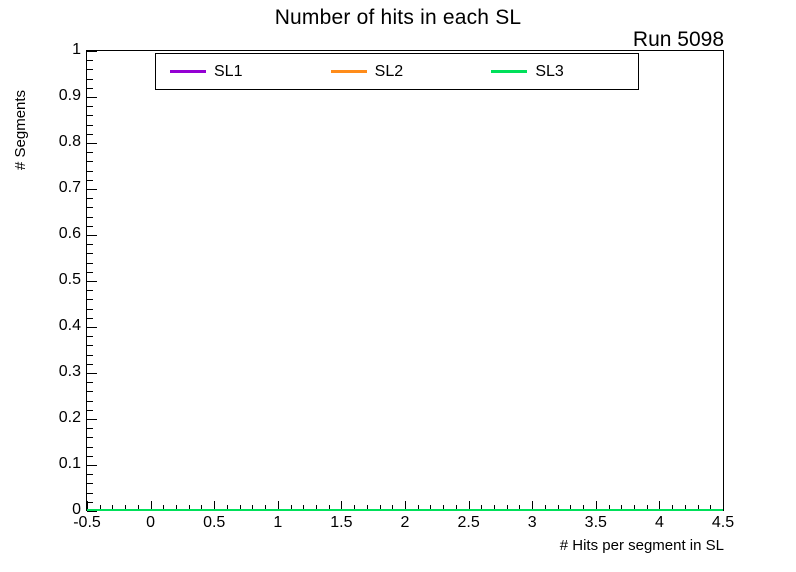  What do you see at coordinates (214, 522) in the screenshot?
I see `x-tick-label: 0.5` at bounding box center [214, 522].